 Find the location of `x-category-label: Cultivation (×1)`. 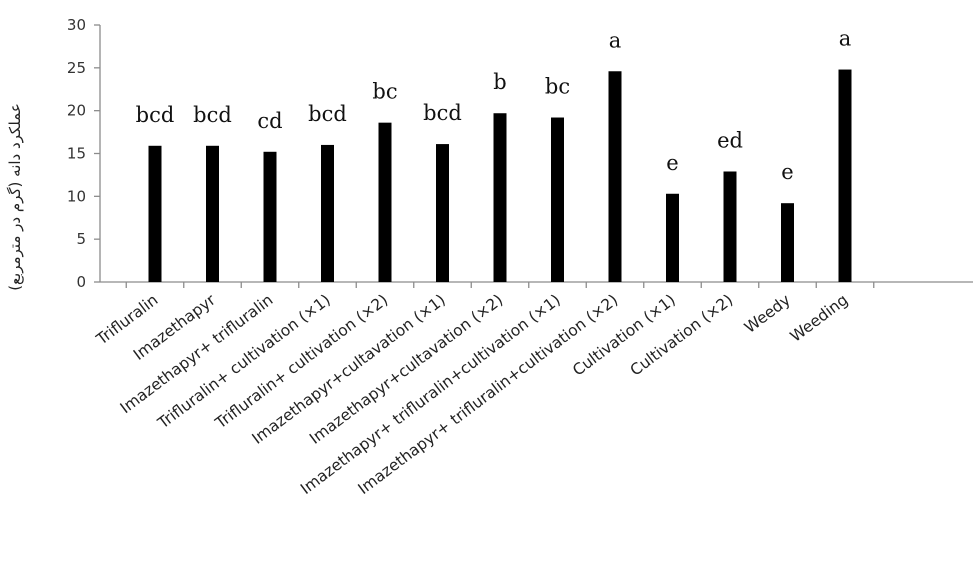

x-category-label: Cultivation (×1) is located at coordinates (624, 335).